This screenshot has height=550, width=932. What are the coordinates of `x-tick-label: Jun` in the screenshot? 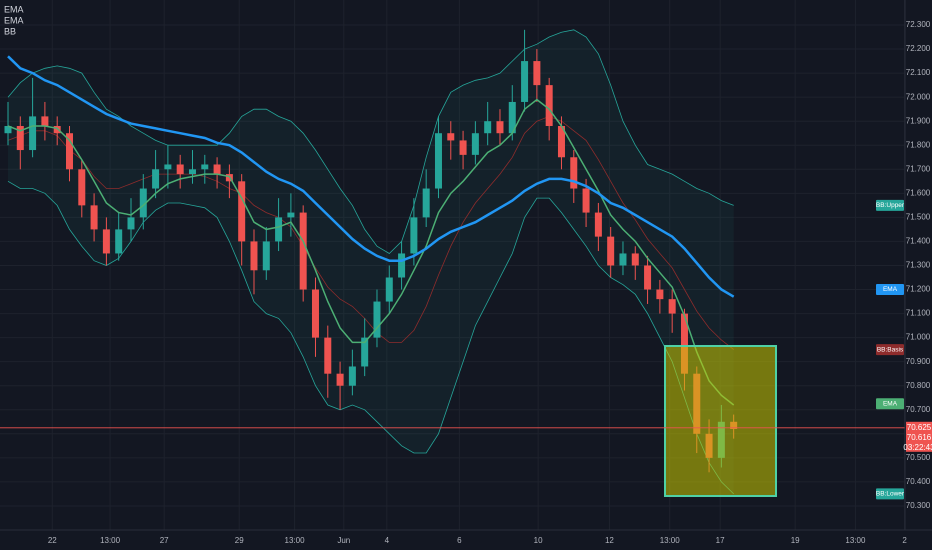 It's located at (343, 540).